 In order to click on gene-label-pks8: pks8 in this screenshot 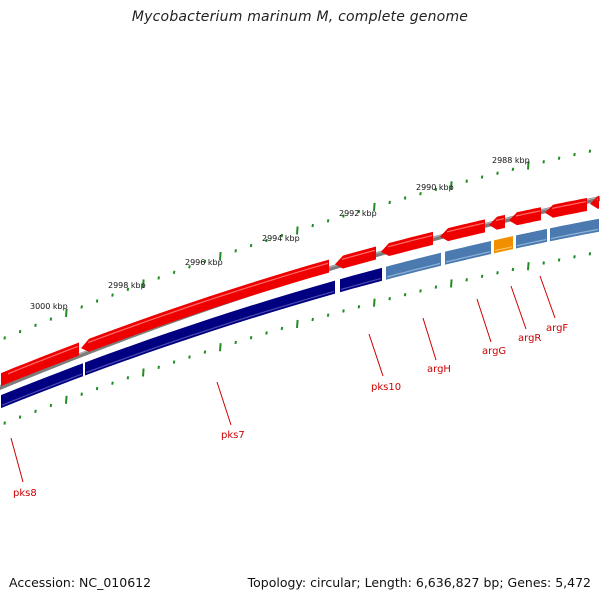, I will do `click(25, 493)`.